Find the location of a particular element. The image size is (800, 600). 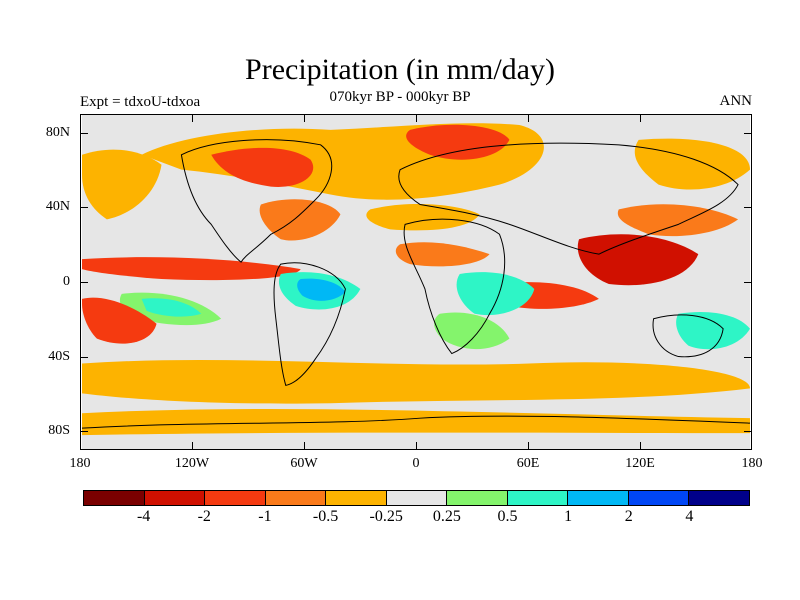

colorbar-label: -0.5 is located at coordinates (325, 516).